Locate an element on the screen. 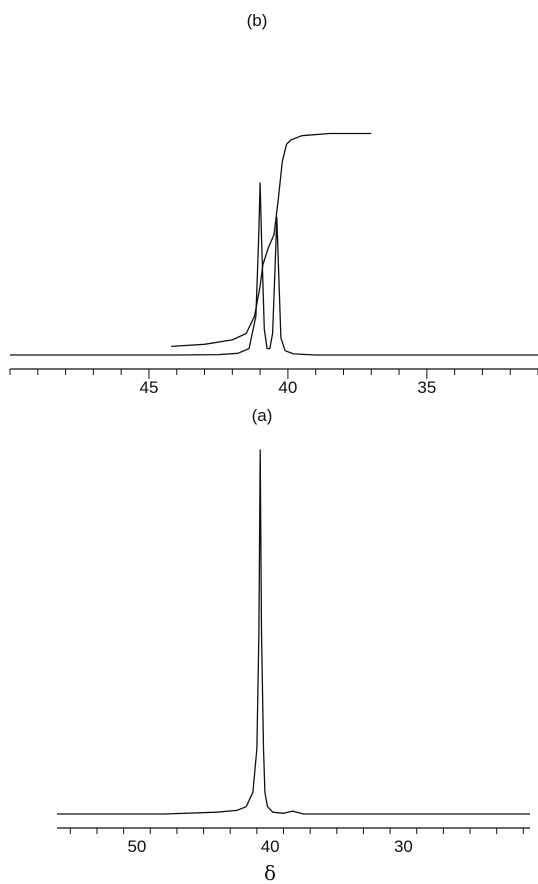  panel-b-x-tick-label: 45 is located at coordinates (148, 387).